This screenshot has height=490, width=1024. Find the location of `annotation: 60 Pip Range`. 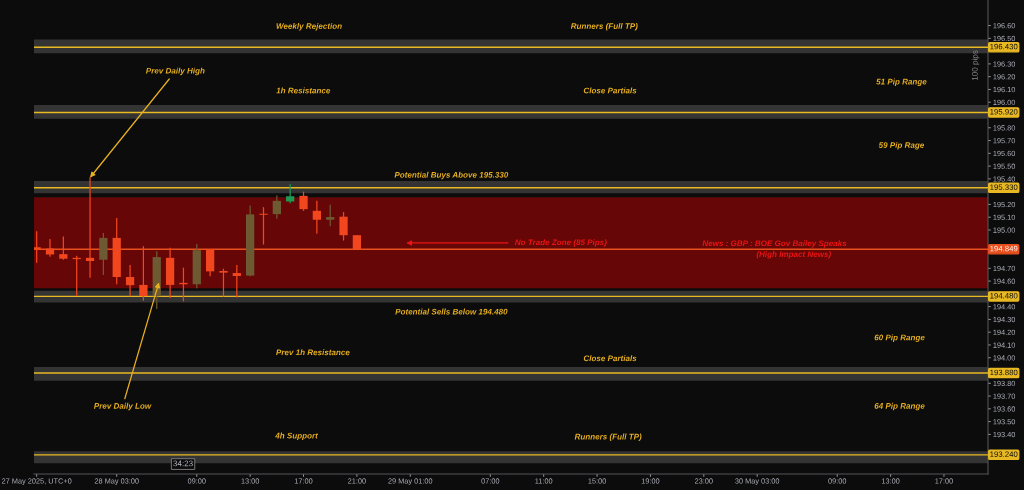

annotation: 60 Pip Range is located at coordinates (899, 338).